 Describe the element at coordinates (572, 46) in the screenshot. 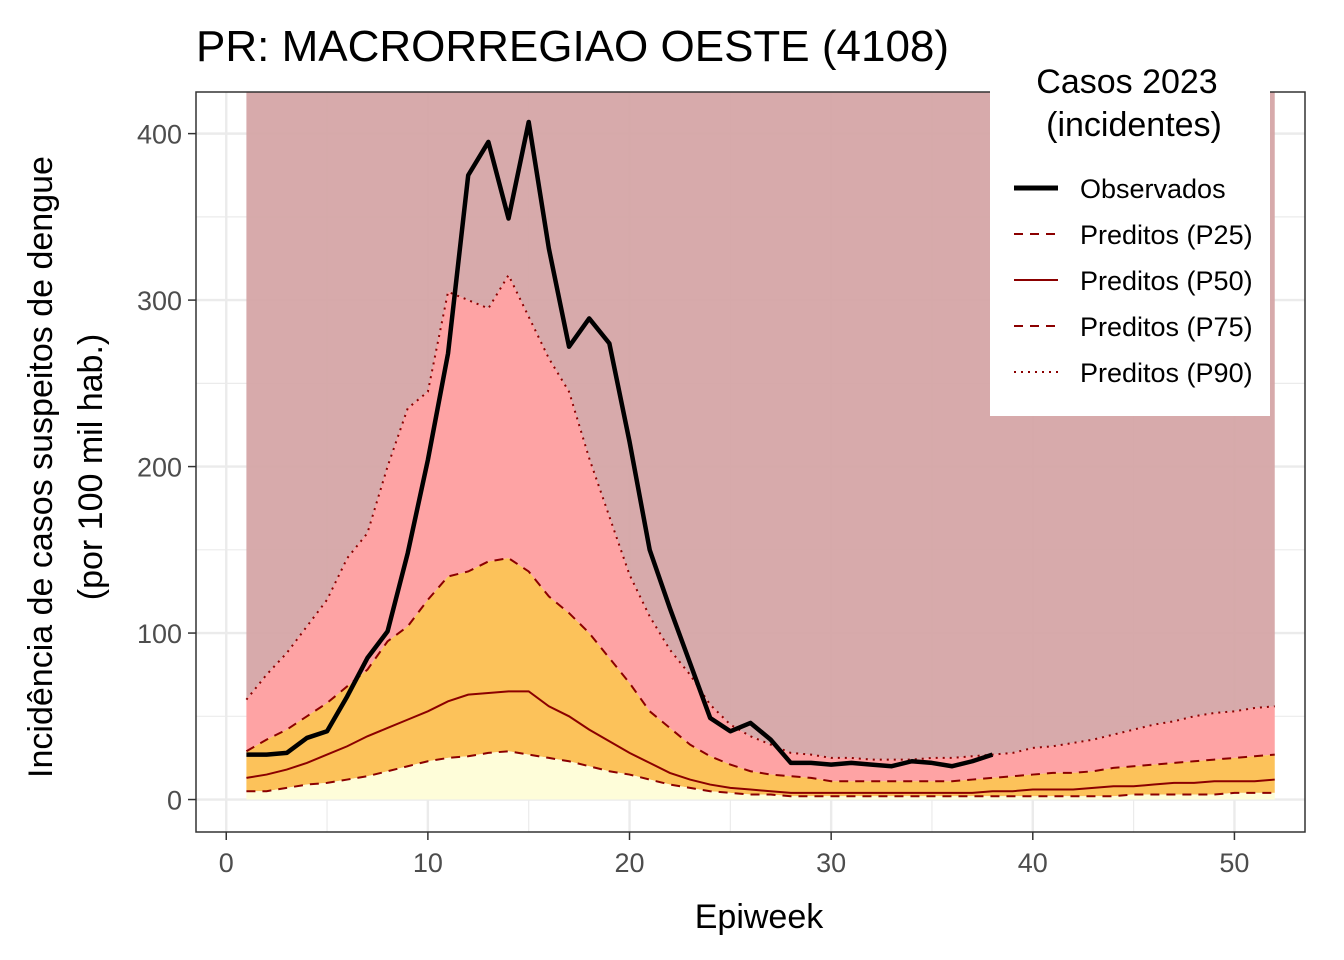

I see `chart-title: PR: MACRORREGIAO OESTE (4108)` at that location.